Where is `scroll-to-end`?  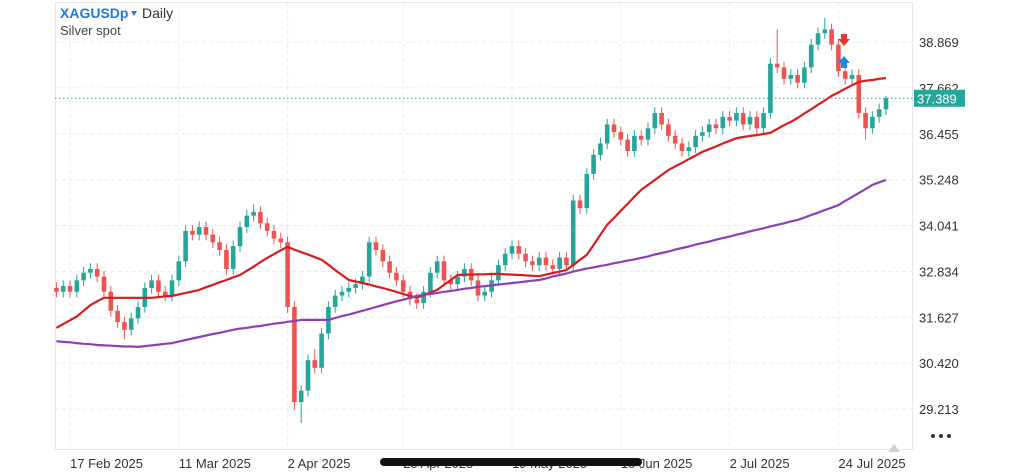
scroll-to-end is located at coordinates (894, 448).